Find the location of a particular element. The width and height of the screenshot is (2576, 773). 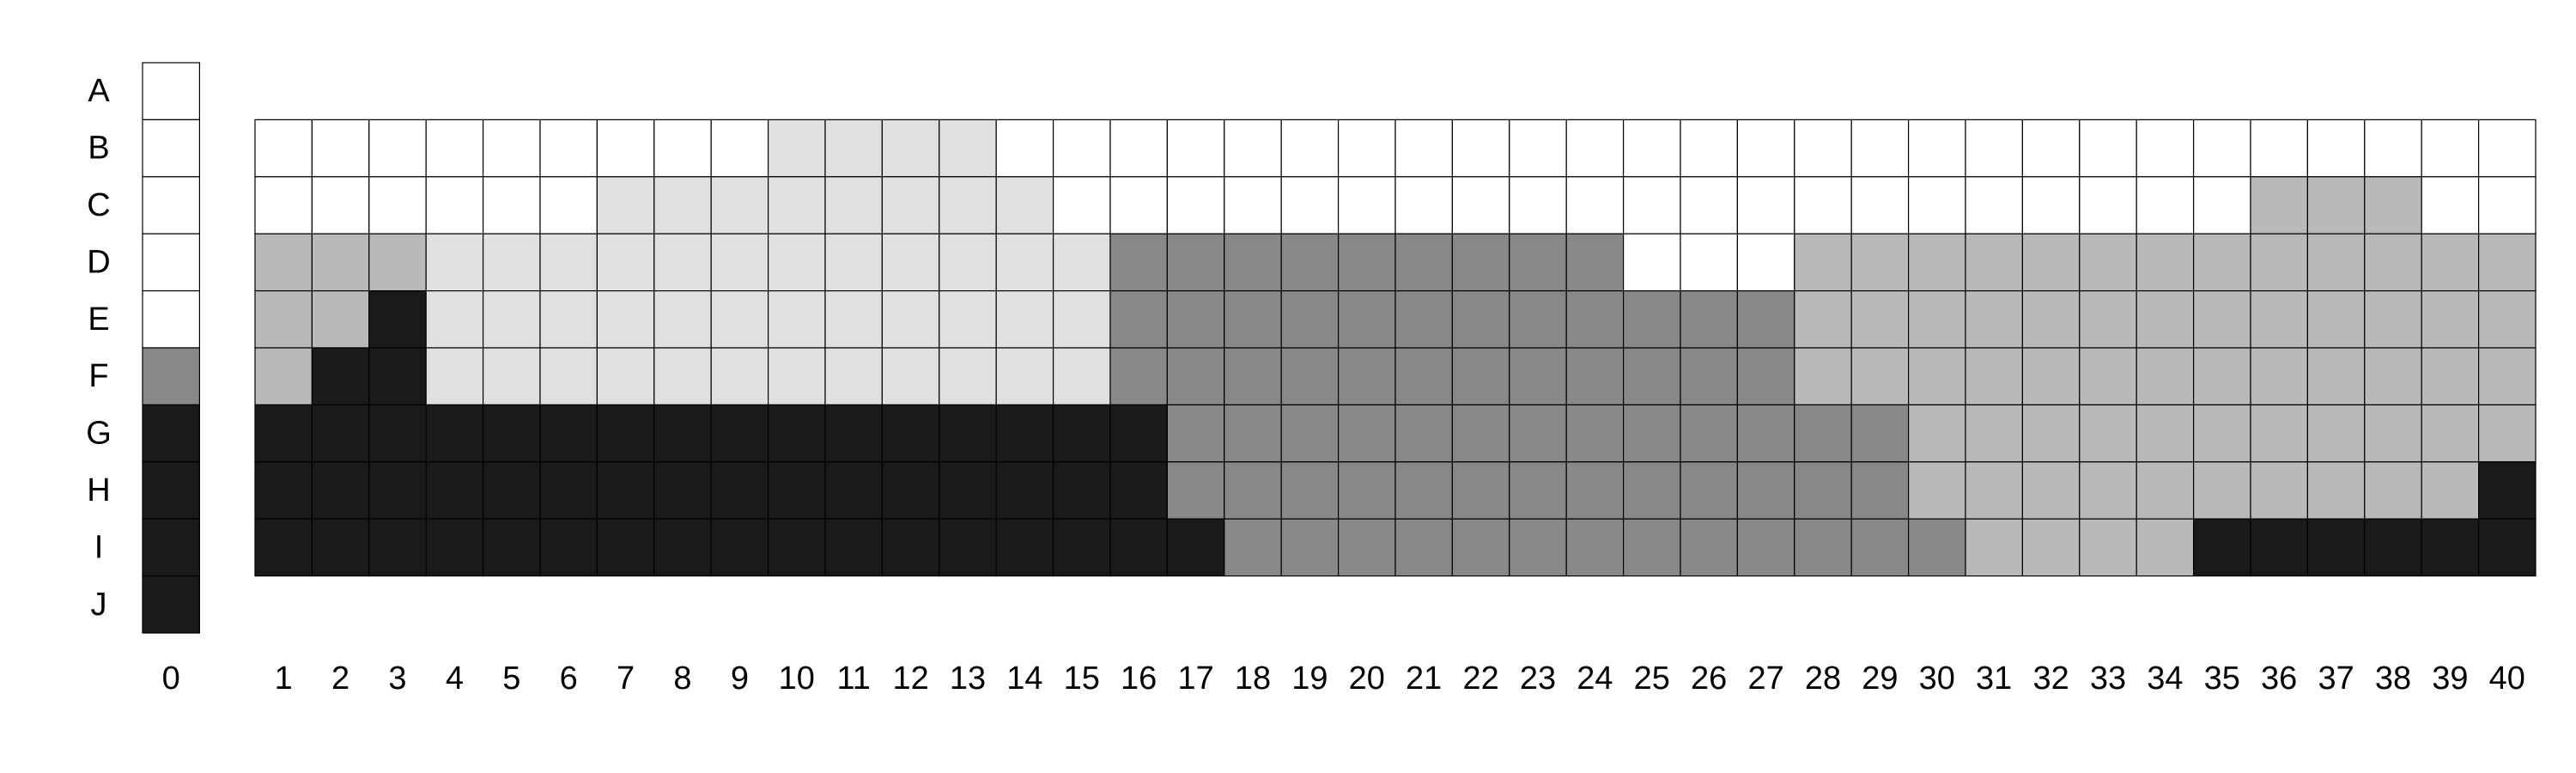

row-label: J is located at coordinates (99, 605).